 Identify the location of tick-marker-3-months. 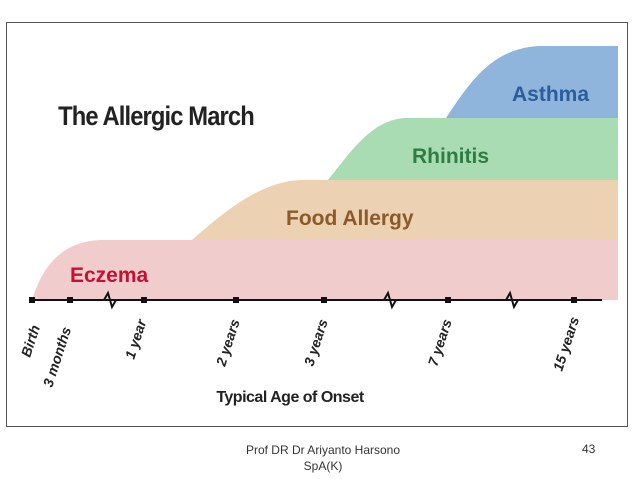
(70, 300).